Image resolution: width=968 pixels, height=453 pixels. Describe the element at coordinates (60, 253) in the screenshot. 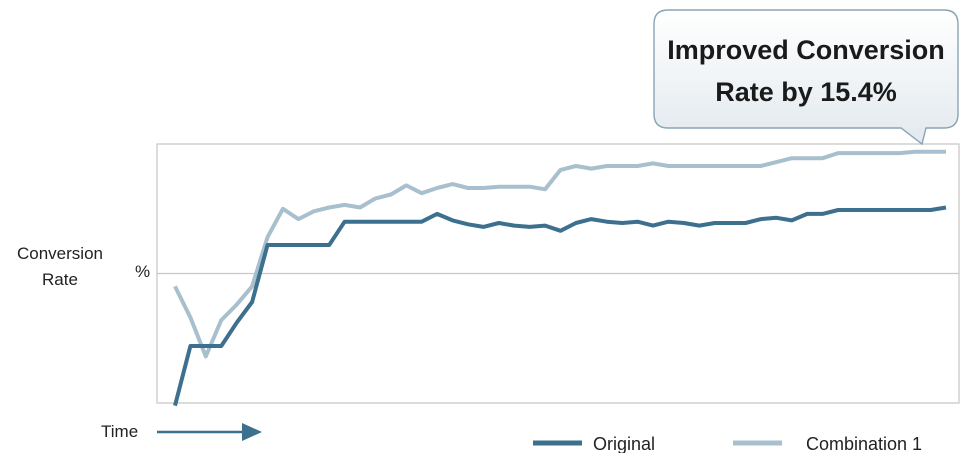

I see `y-axis-label-line1: Conversion` at that location.